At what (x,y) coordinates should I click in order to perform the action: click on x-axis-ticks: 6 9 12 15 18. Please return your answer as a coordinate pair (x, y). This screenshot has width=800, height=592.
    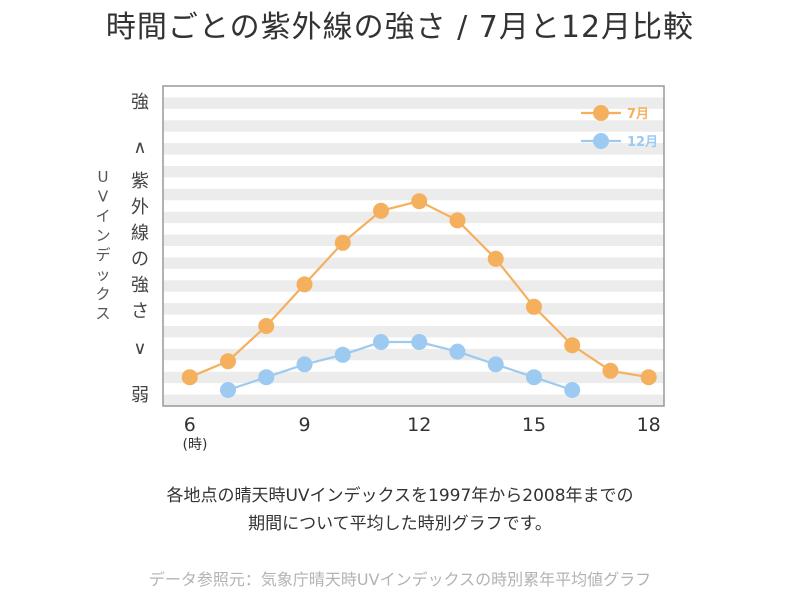
    Looking at the image, I should click on (422, 425).